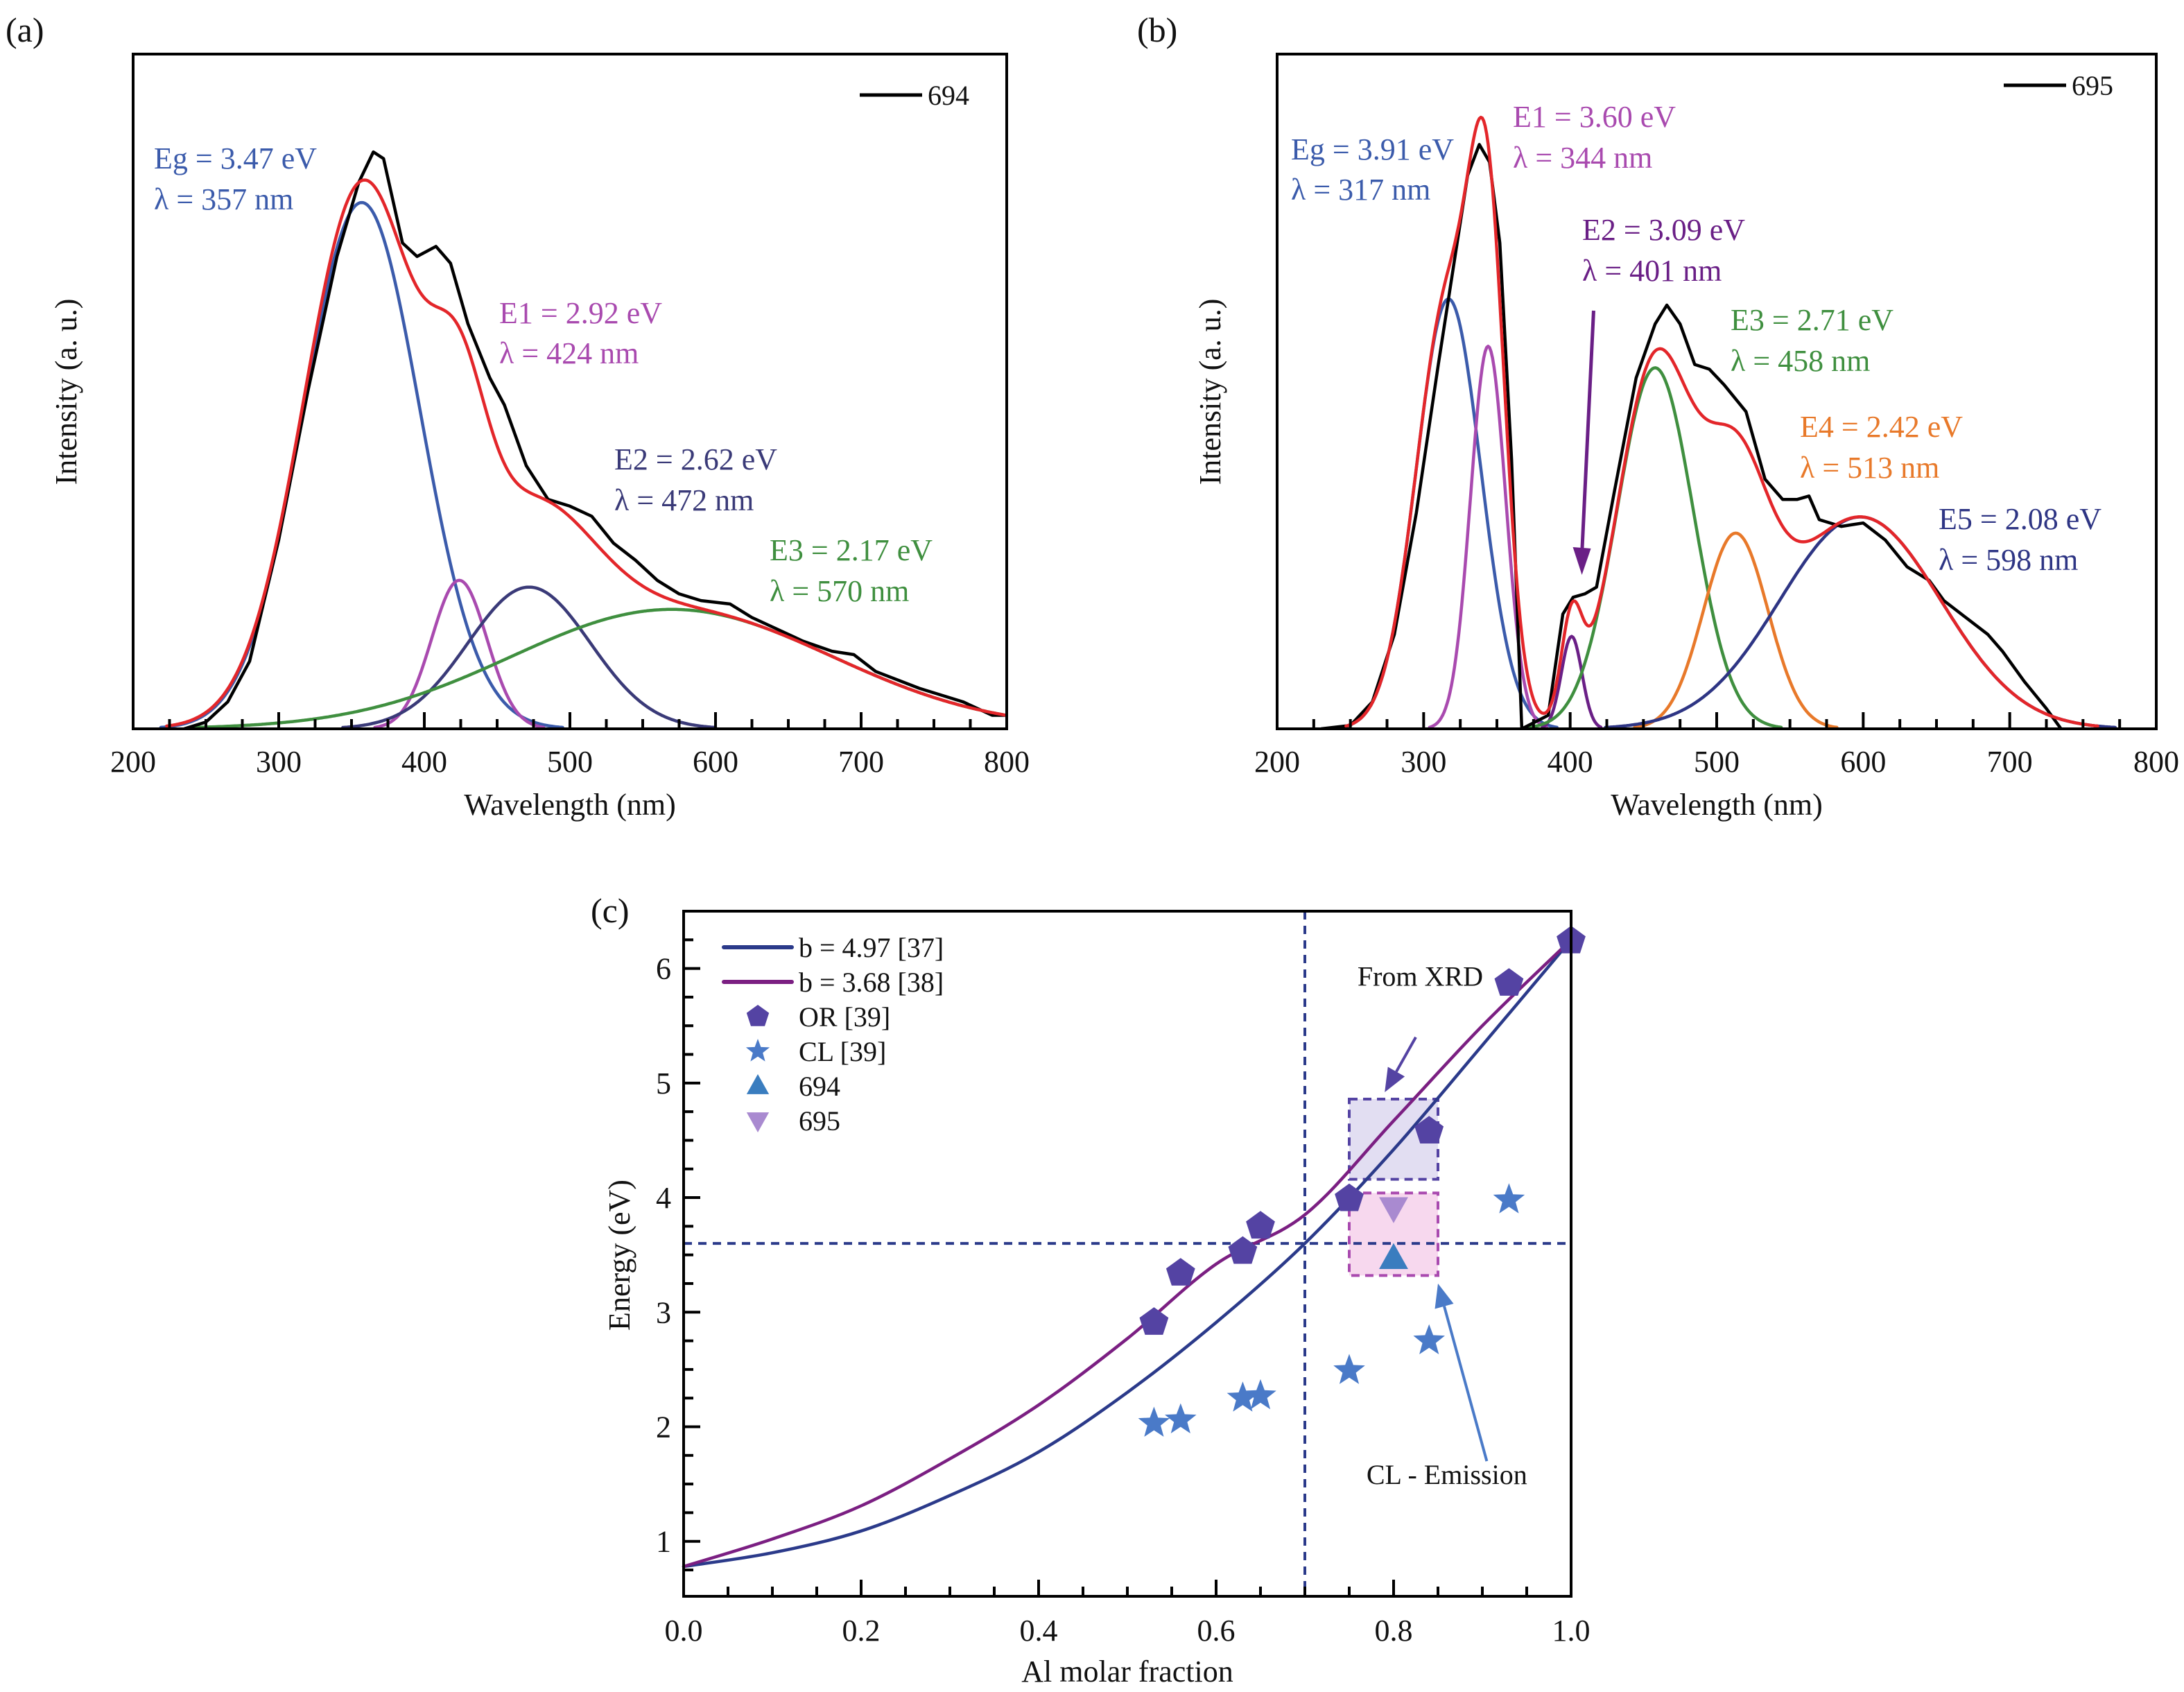 This screenshot has height=1692, width=2184. I want to click on legend-label-or-39: OR [39], so click(844, 1017).